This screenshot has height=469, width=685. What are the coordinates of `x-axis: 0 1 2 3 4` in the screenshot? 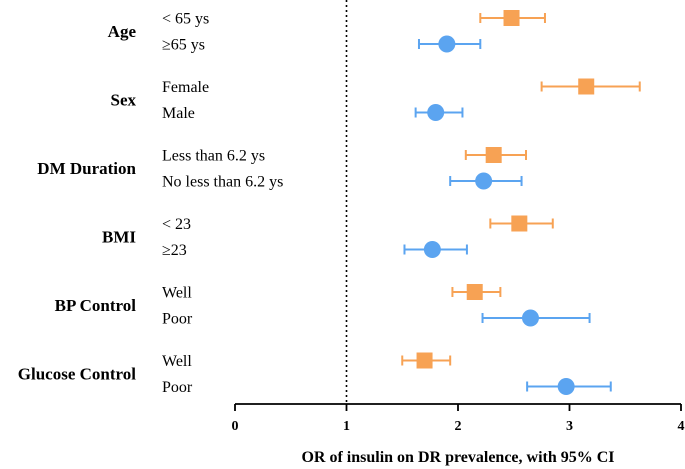 It's located at (458, 418).